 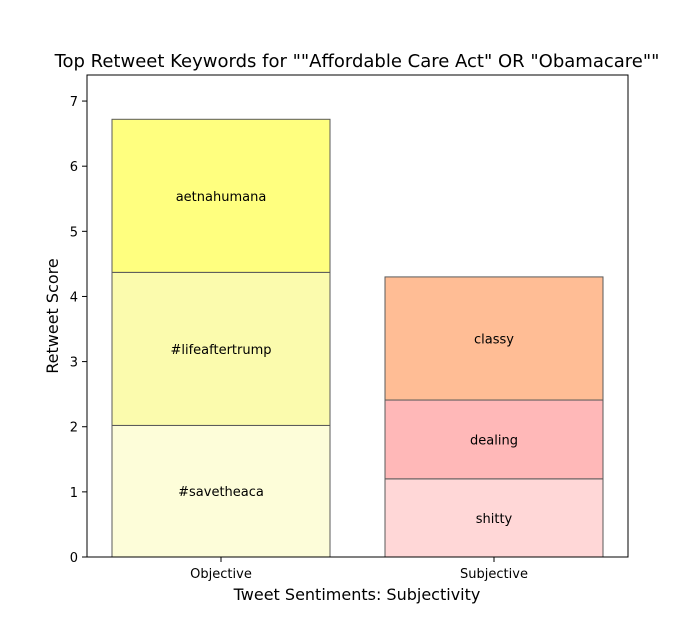 I want to click on bar-segment-objective-aetnahumana, so click(x=221, y=195).